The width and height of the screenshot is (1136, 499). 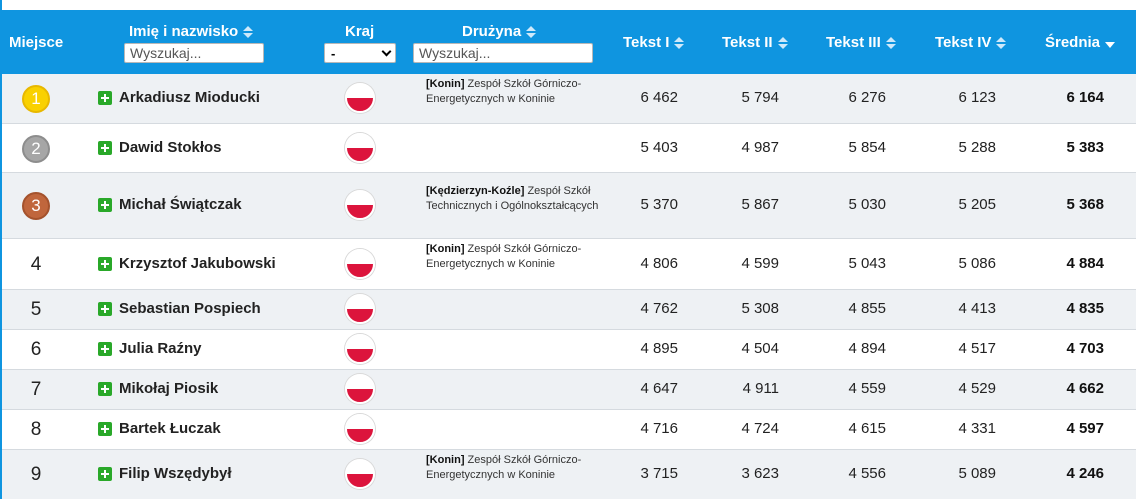 What do you see at coordinates (445, 83) in the screenshot?
I see `team-city: [Konin]` at bounding box center [445, 83].